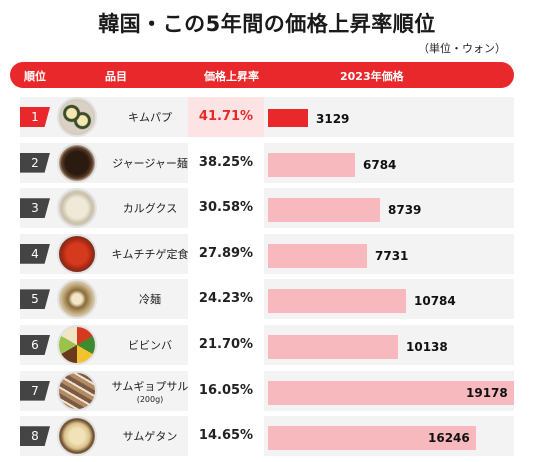 The image size is (534, 462). What do you see at coordinates (35, 208) in the screenshot?
I see `rank-badge: 3` at bounding box center [35, 208].